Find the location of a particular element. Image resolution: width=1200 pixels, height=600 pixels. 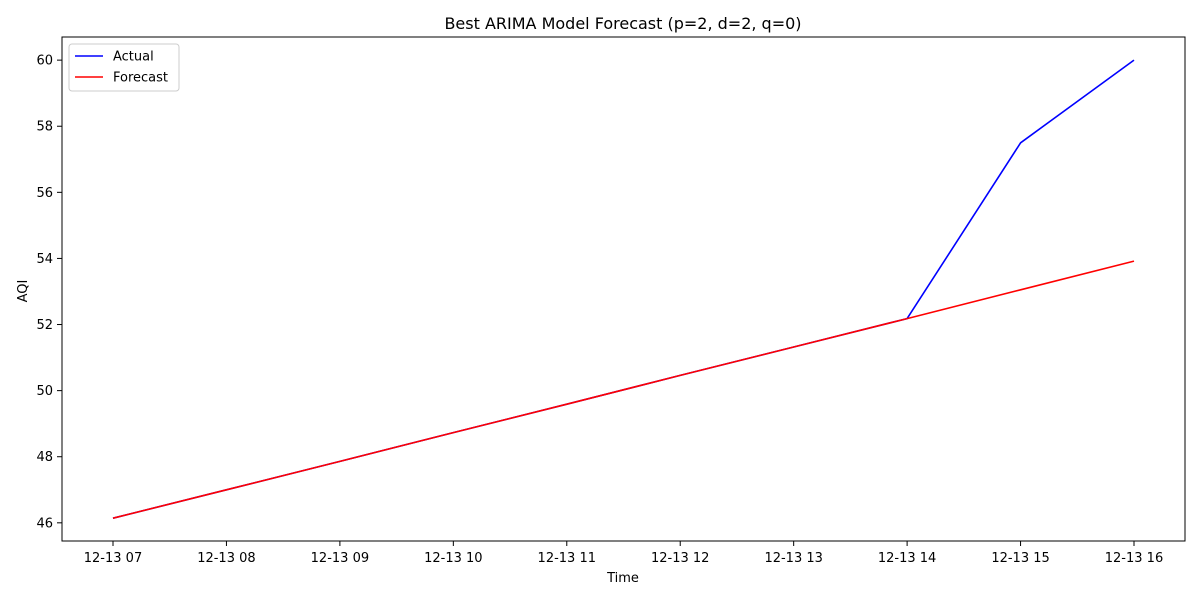

legend: Actual Forecast is located at coordinates (124, 67).